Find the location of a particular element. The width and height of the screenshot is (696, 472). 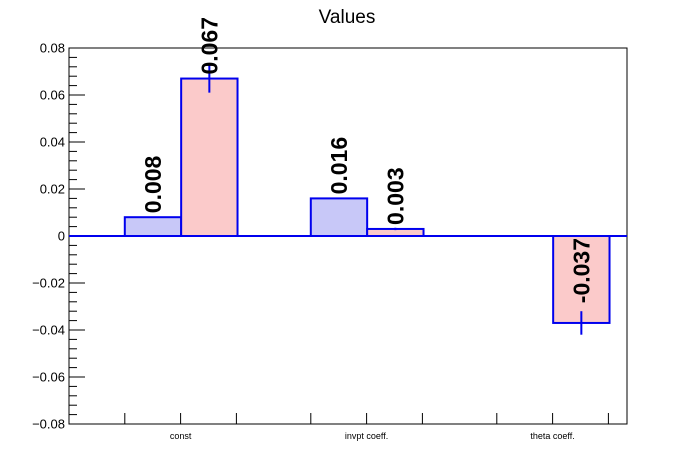

bar-series2-theta-coeff- is located at coordinates (581, 279).